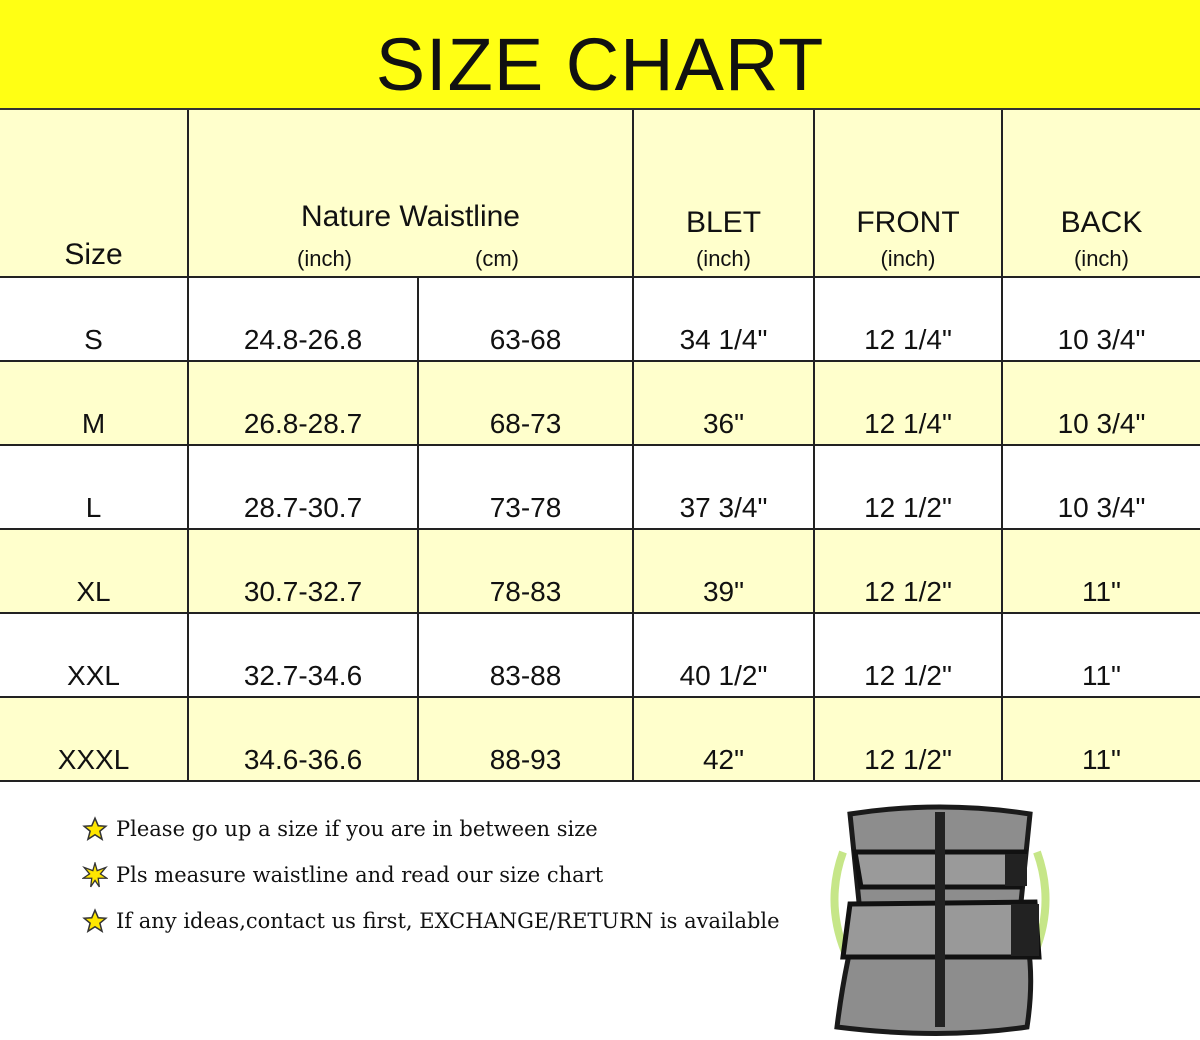 The width and height of the screenshot is (1200, 1040). Describe the element at coordinates (525, 655) in the screenshot. I see `cell-cm: 83-88` at that location.